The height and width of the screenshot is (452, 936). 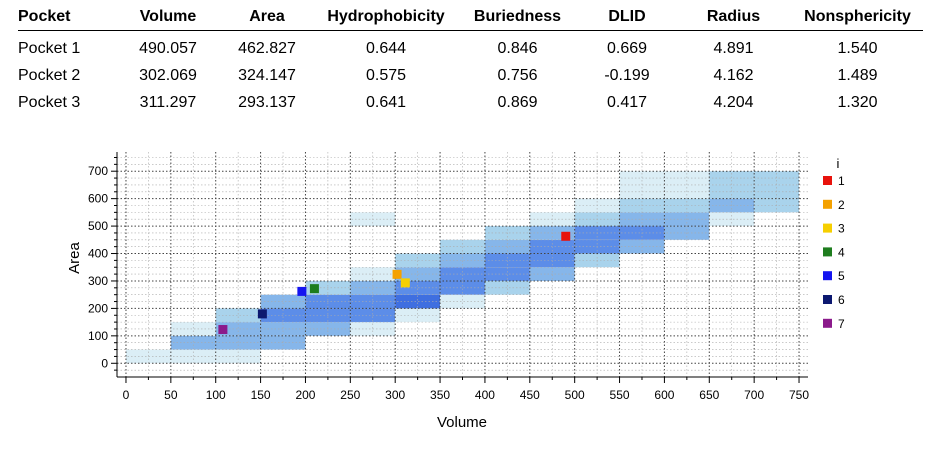 What do you see at coordinates (74, 258) in the screenshot?
I see `y-axis-label: Area` at bounding box center [74, 258].